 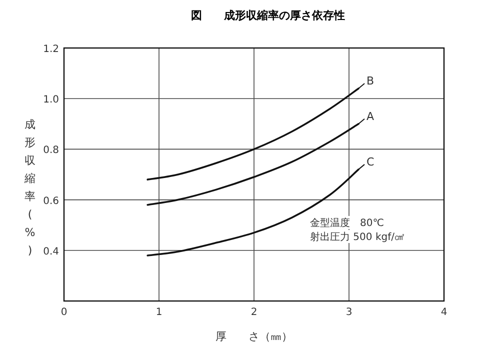 I want to click on y-tick-label: 1.2, so click(x=51, y=49).